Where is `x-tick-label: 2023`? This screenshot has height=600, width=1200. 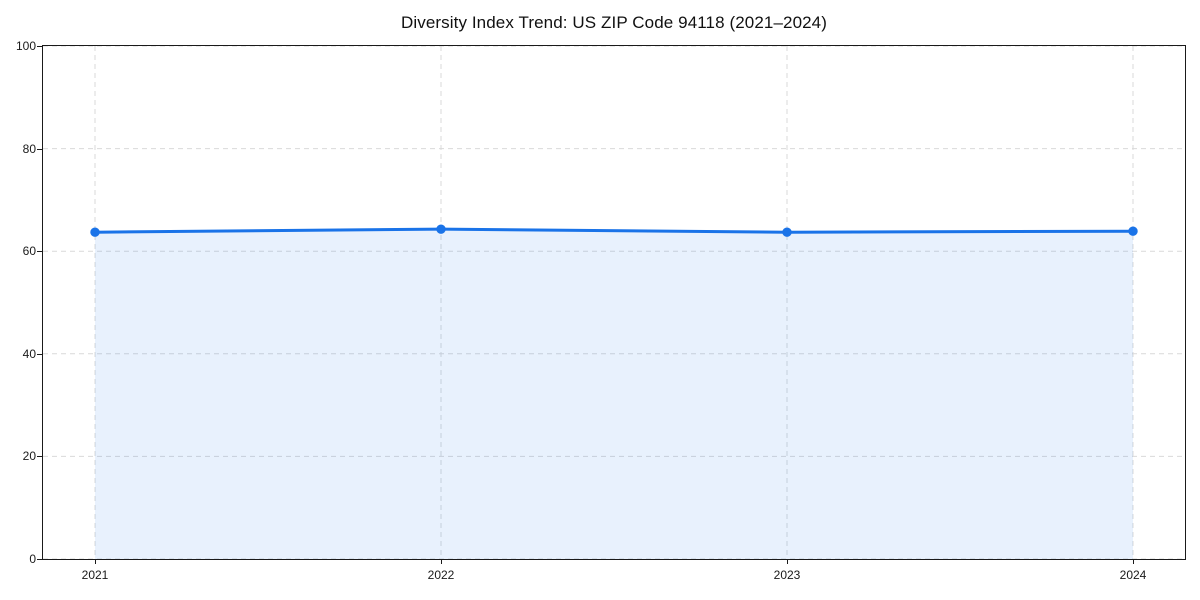
x-tick-label: 2023 is located at coordinates (787, 575).